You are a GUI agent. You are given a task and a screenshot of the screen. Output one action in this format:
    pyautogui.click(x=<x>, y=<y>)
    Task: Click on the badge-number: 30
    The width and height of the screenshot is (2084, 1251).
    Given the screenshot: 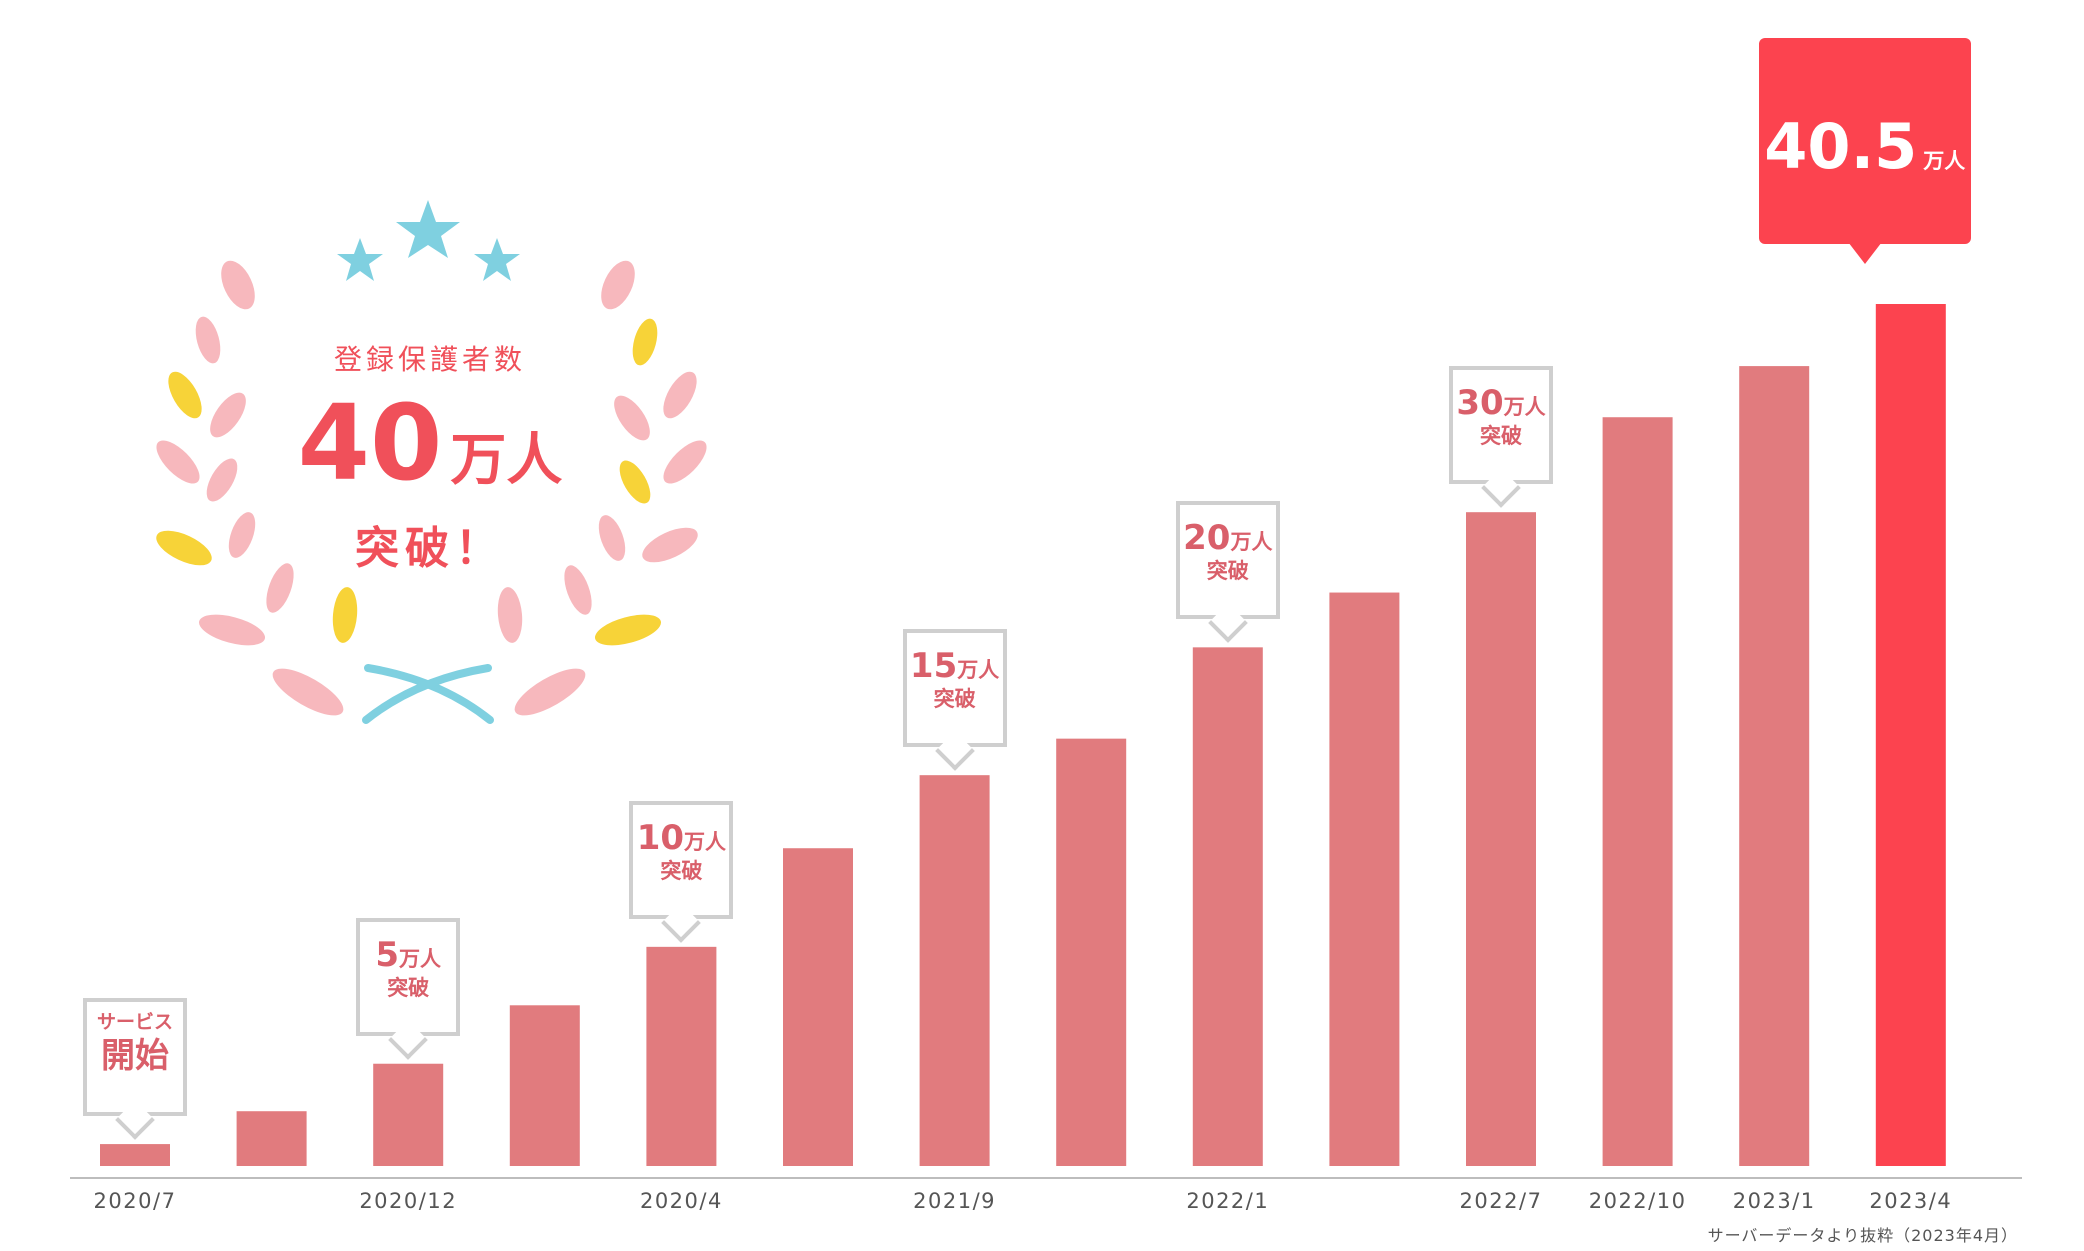 What is the action you would take?
    pyautogui.click(x=1480, y=403)
    